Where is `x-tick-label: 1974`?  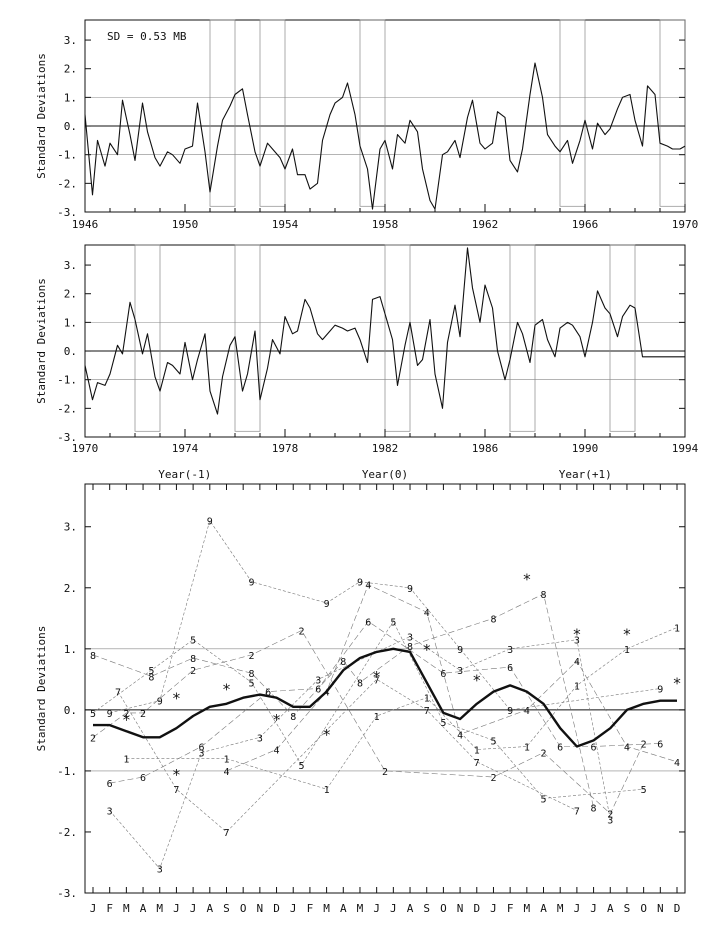
x-tick-label: 1974 is located at coordinates (185, 448).